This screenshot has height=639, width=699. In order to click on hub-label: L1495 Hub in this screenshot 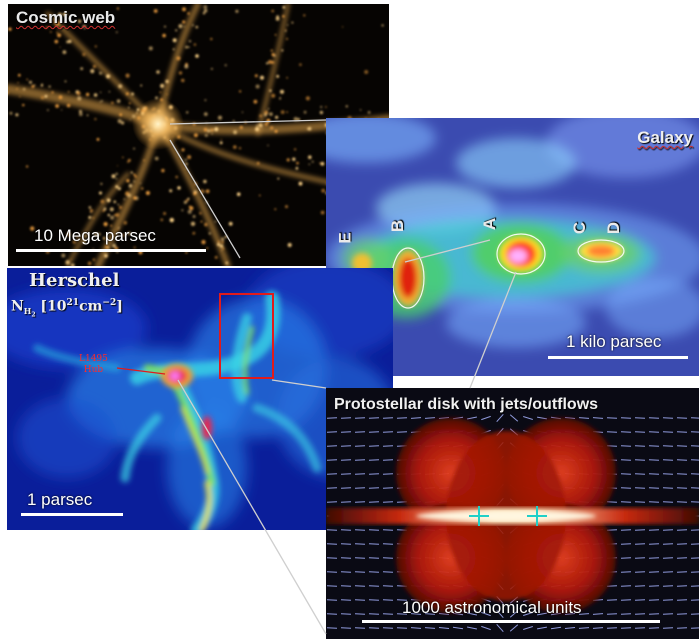, I will do `click(93, 365)`.